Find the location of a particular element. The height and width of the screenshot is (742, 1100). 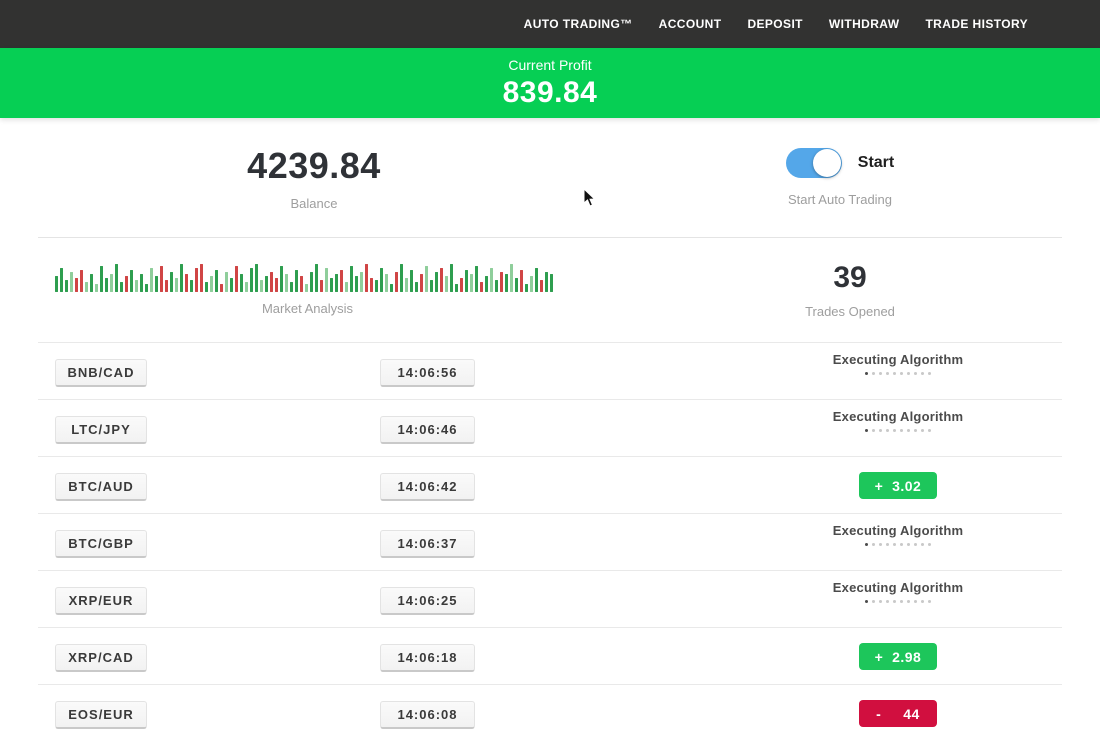

trade-time-badge: 14:06:18 is located at coordinates (427, 658).